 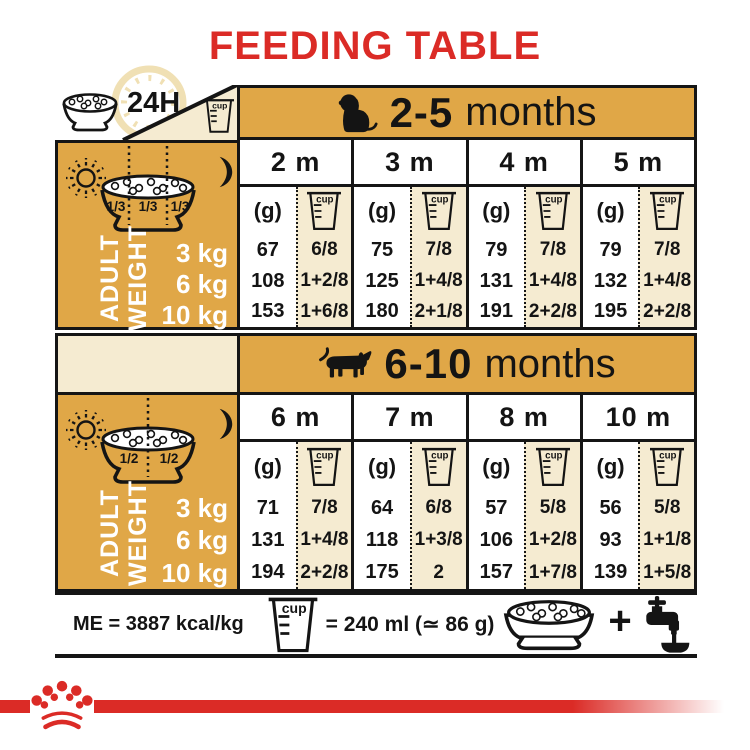 What do you see at coordinates (610, 539) in the screenshot?
I see `grams-value: 93` at bounding box center [610, 539].